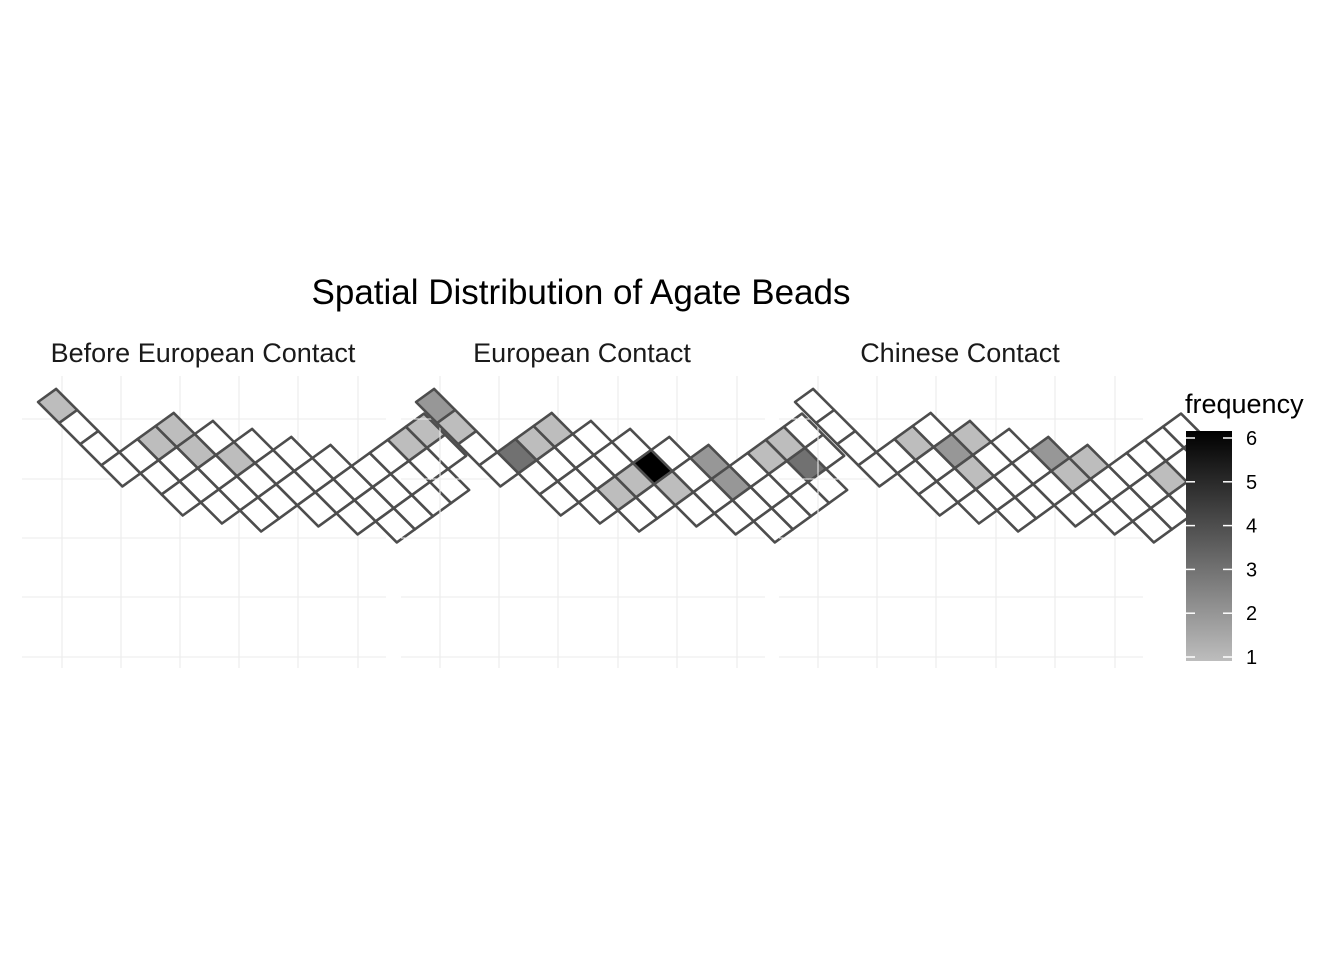  What do you see at coordinates (1003, 503) in the screenshot?
I see `facet-panel: Chinese Contact` at bounding box center [1003, 503].